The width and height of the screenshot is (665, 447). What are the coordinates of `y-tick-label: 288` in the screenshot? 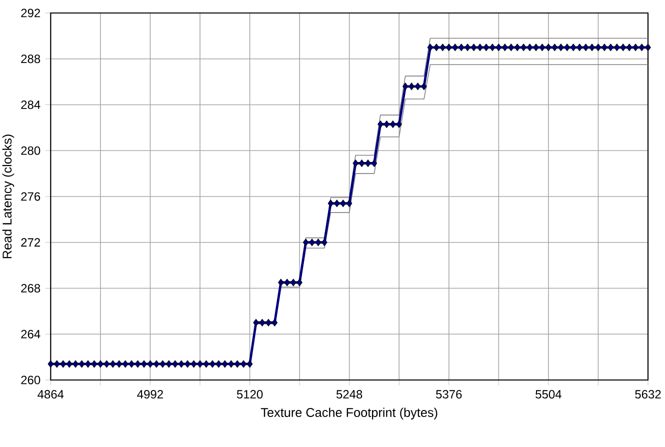 It's located at (30, 59).